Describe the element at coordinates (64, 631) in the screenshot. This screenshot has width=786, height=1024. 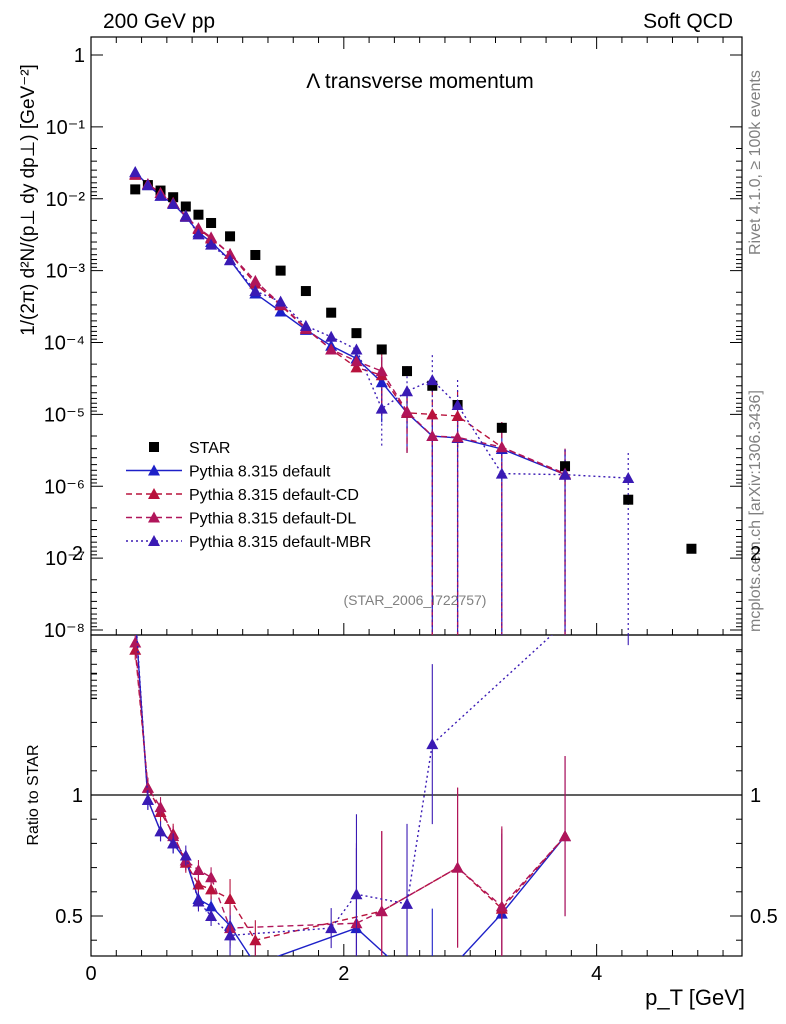
I see `y-tick-label: 10⁻⁸` at that location.